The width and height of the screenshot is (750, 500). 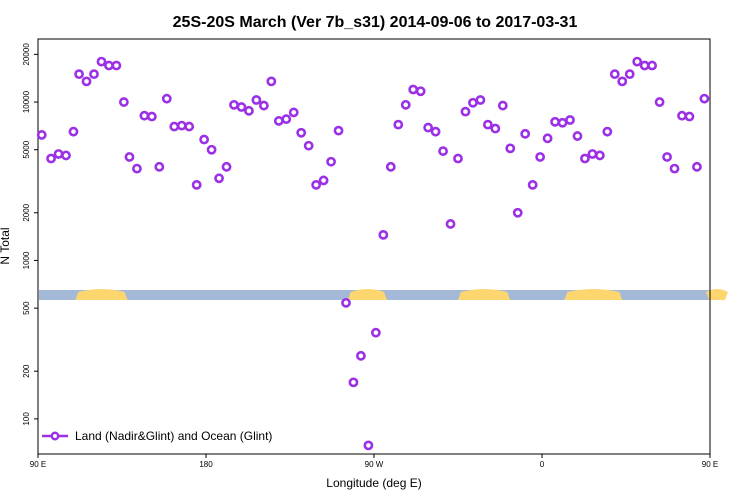 I want to click on y-tick-label: 200, so click(x=26, y=371).